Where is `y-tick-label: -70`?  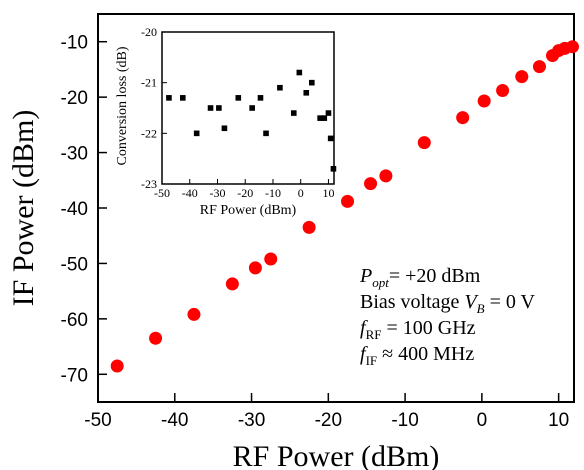 y-tick-label: -70 is located at coordinates (74, 375).